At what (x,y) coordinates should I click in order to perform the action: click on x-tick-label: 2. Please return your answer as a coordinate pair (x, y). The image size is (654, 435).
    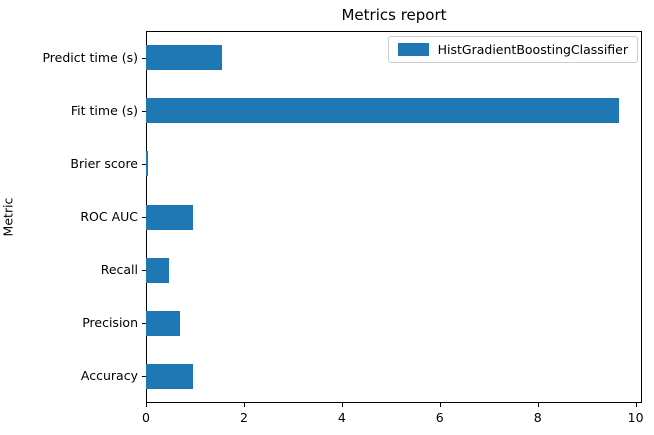
    Looking at the image, I should click on (243, 417).